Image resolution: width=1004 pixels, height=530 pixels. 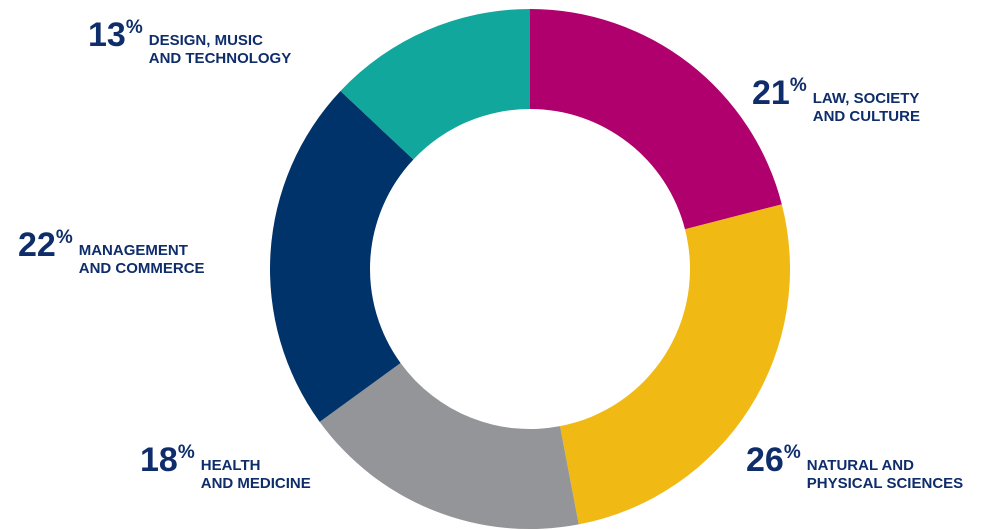 I want to click on value-label: 18%, so click(x=167, y=460).